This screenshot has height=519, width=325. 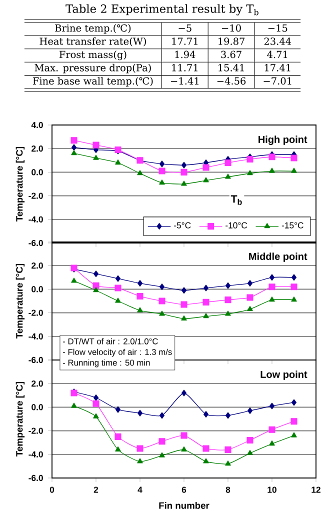 I want to click on x-tick-label: 6, so click(x=184, y=489).